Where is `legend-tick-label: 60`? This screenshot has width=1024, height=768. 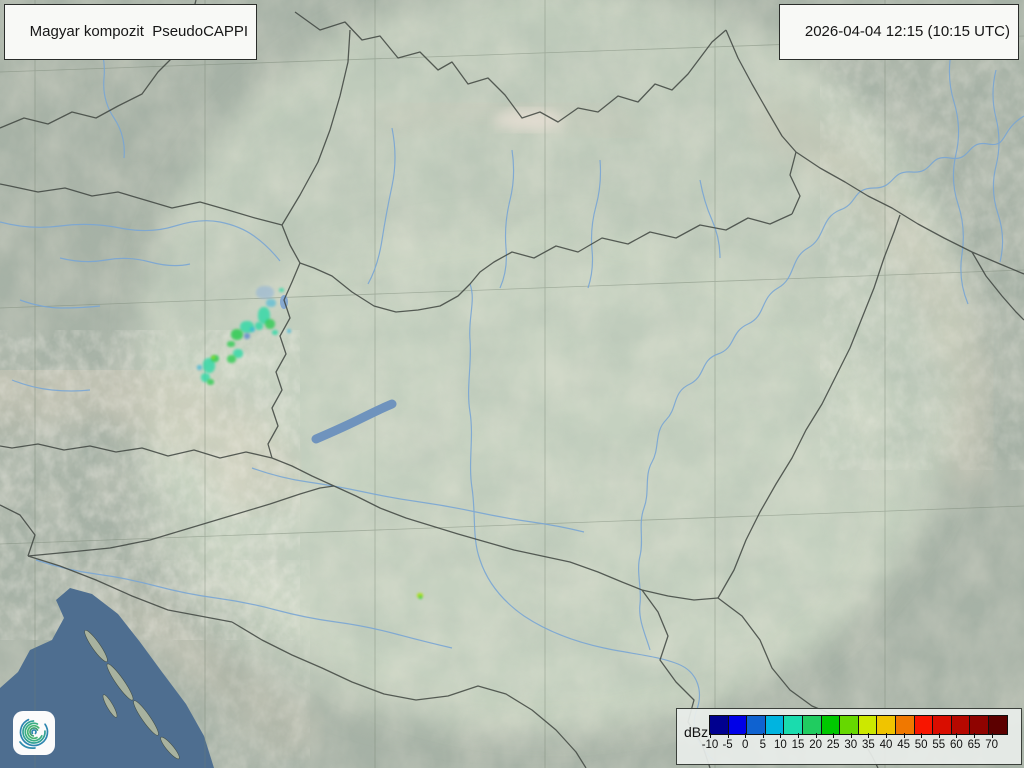
legend-tick-label: 60 is located at coordinates (956, 745).